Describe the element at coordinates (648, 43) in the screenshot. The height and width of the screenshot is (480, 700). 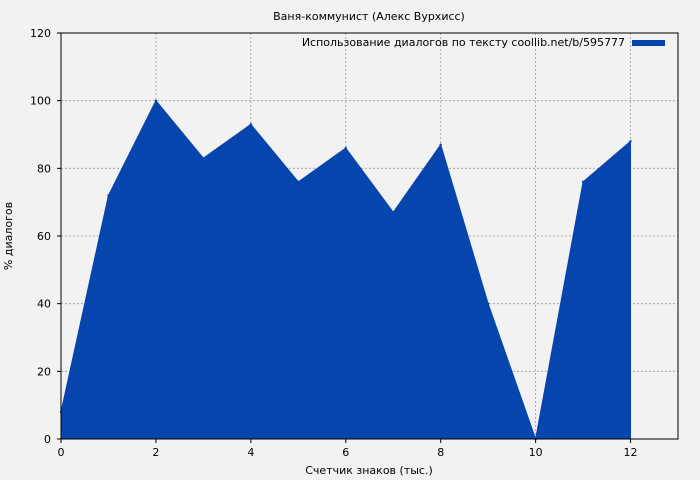
I see `legend-swatch` at that location.